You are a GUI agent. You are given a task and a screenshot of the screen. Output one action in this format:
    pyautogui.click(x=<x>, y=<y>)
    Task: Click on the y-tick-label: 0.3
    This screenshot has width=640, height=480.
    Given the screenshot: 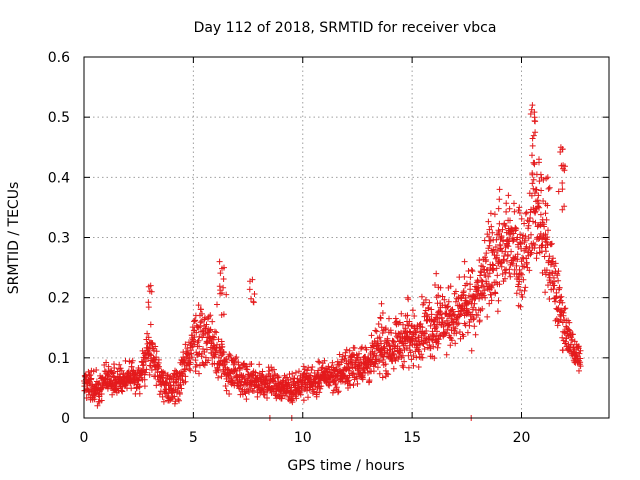 What is the action you would take?
    pyautogui.click(x=59, y=239)
    